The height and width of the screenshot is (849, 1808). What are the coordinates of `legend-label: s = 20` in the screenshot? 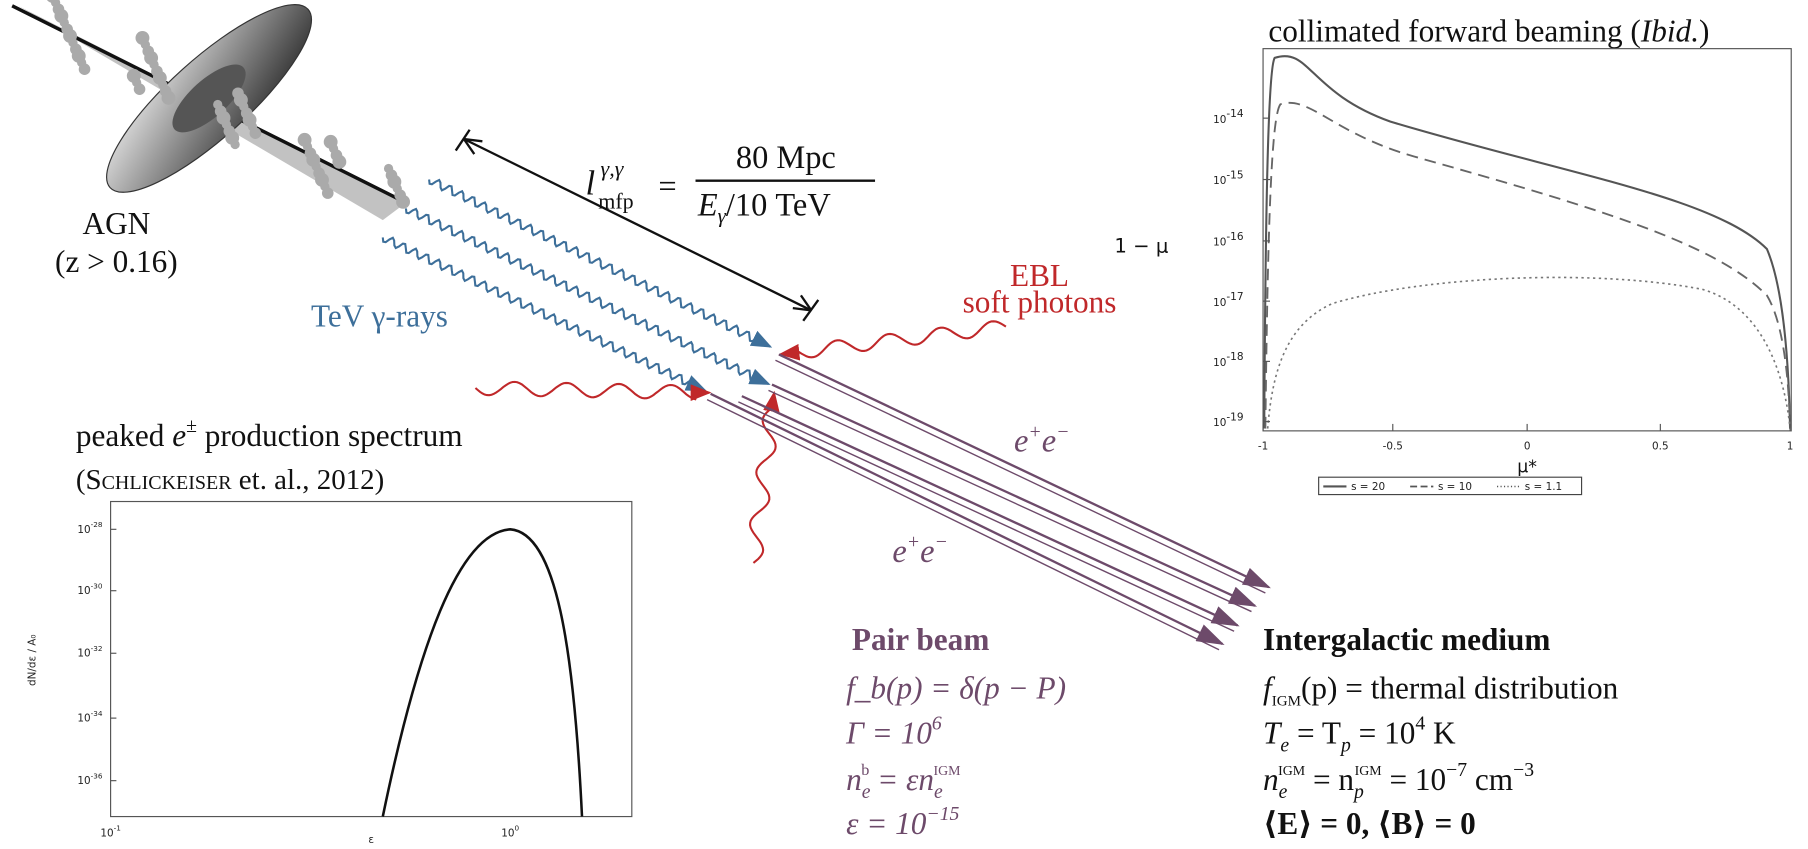 It's located at (1368, 487).